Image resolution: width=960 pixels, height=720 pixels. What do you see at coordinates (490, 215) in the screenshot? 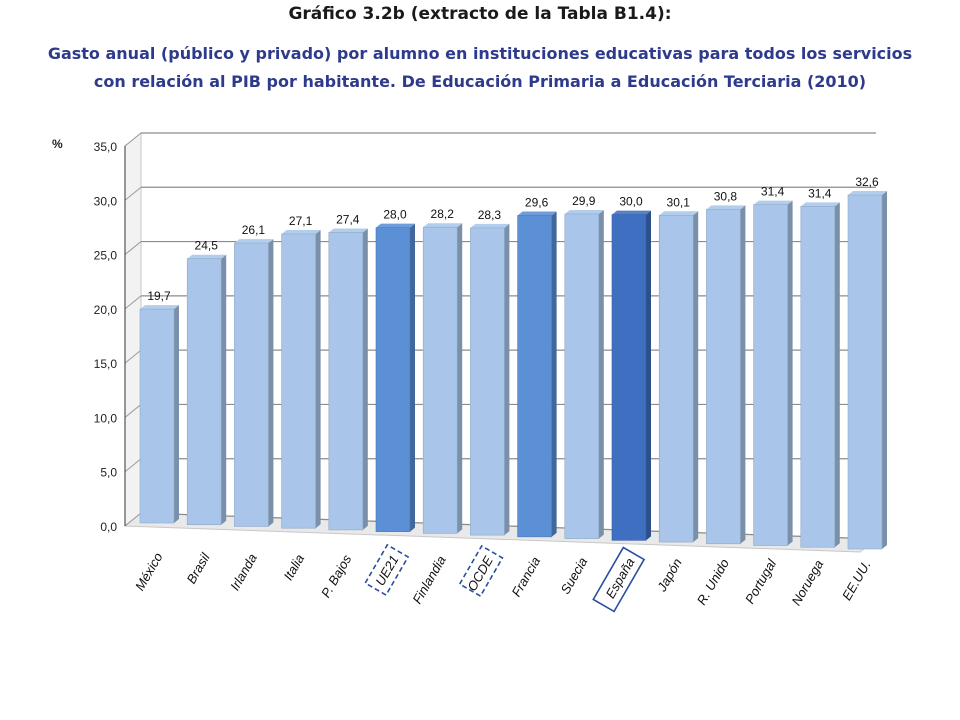
I see `data-label: 28,3` at bounding box center [490, 215].